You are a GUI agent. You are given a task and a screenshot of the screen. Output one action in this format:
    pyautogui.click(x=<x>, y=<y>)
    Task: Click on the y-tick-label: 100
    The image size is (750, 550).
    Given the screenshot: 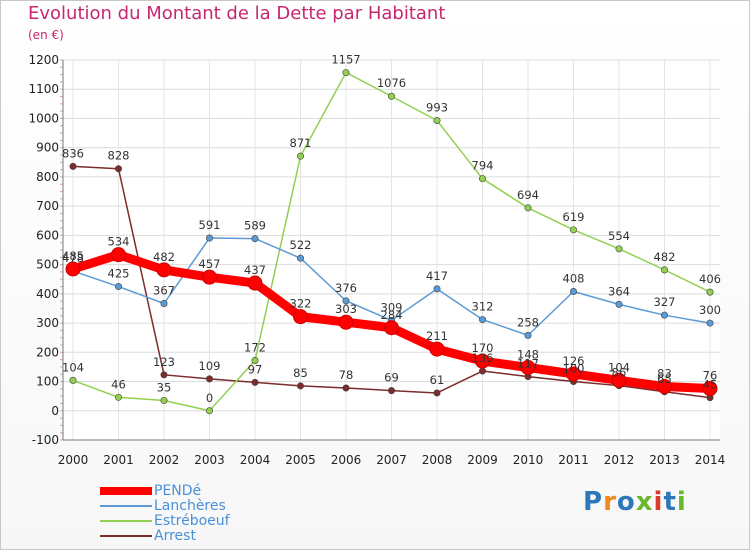 What is the action you would take?
    pyautogui.click(x=47, y=382)
    